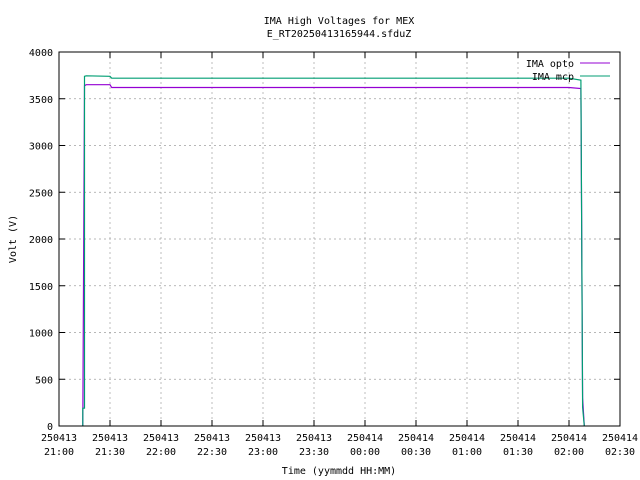 This screenshot has height=480, width=640. What do you see at coordinates (550, 64) in the screenshot?
I see `legend-label-opto: IMA opto` at bounding box center [550, 64].